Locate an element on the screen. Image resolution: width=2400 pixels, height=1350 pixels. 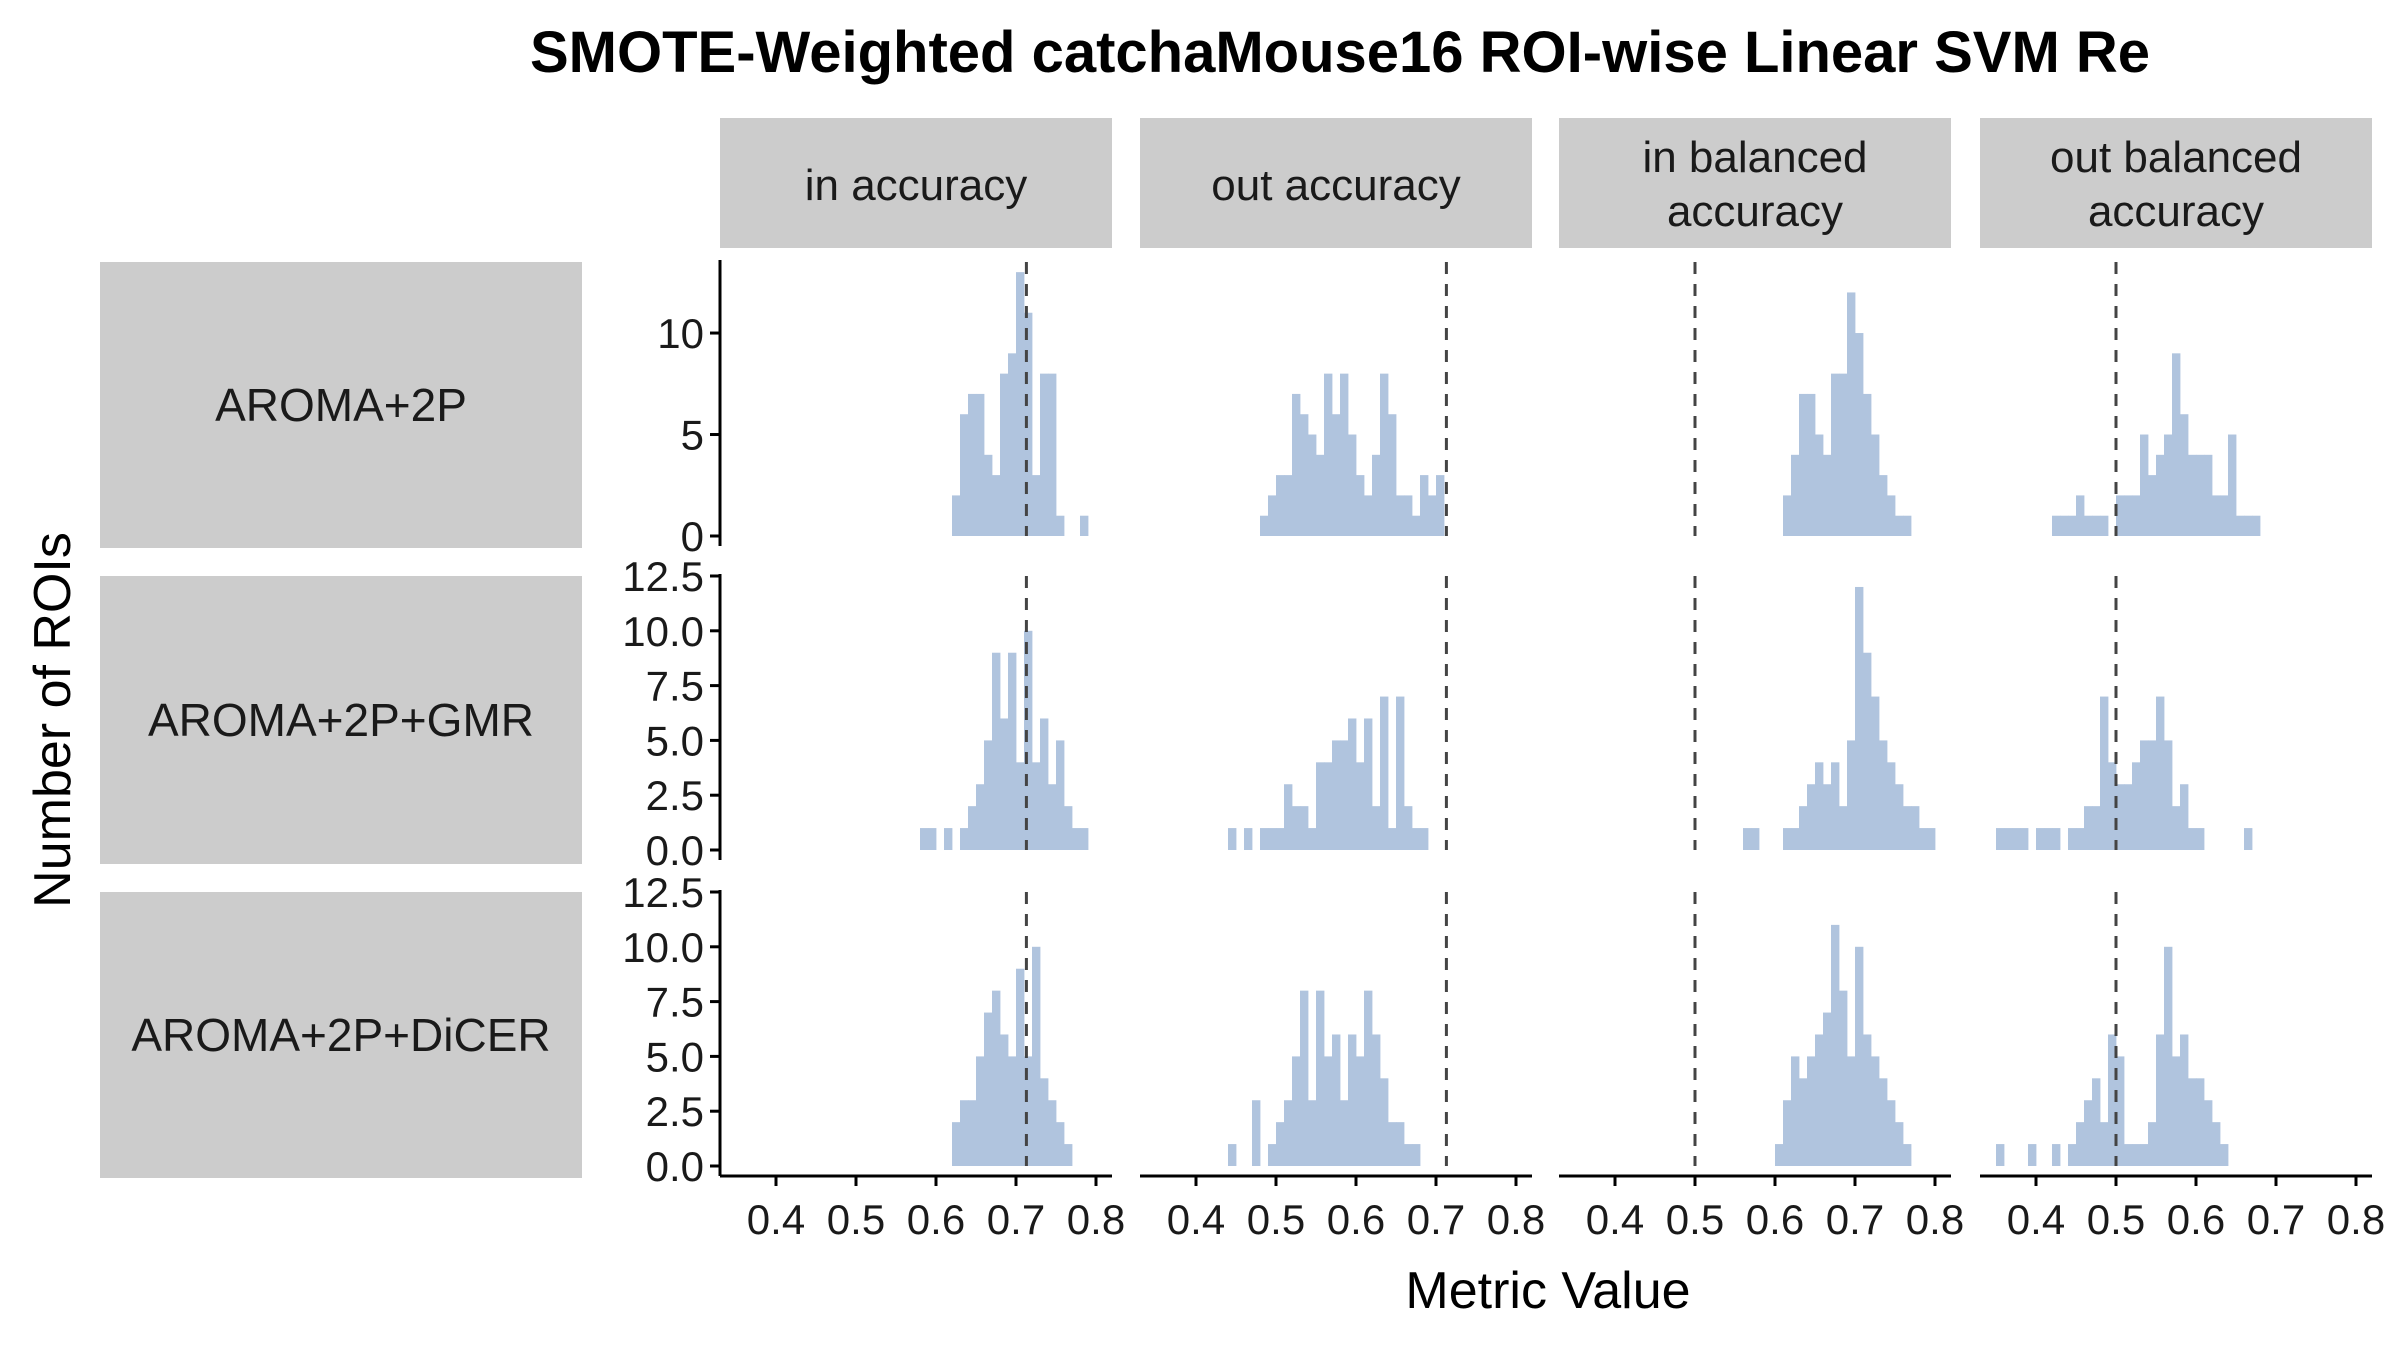
row-strip-label: AROMA+2P is located at coordinates (341, 405).